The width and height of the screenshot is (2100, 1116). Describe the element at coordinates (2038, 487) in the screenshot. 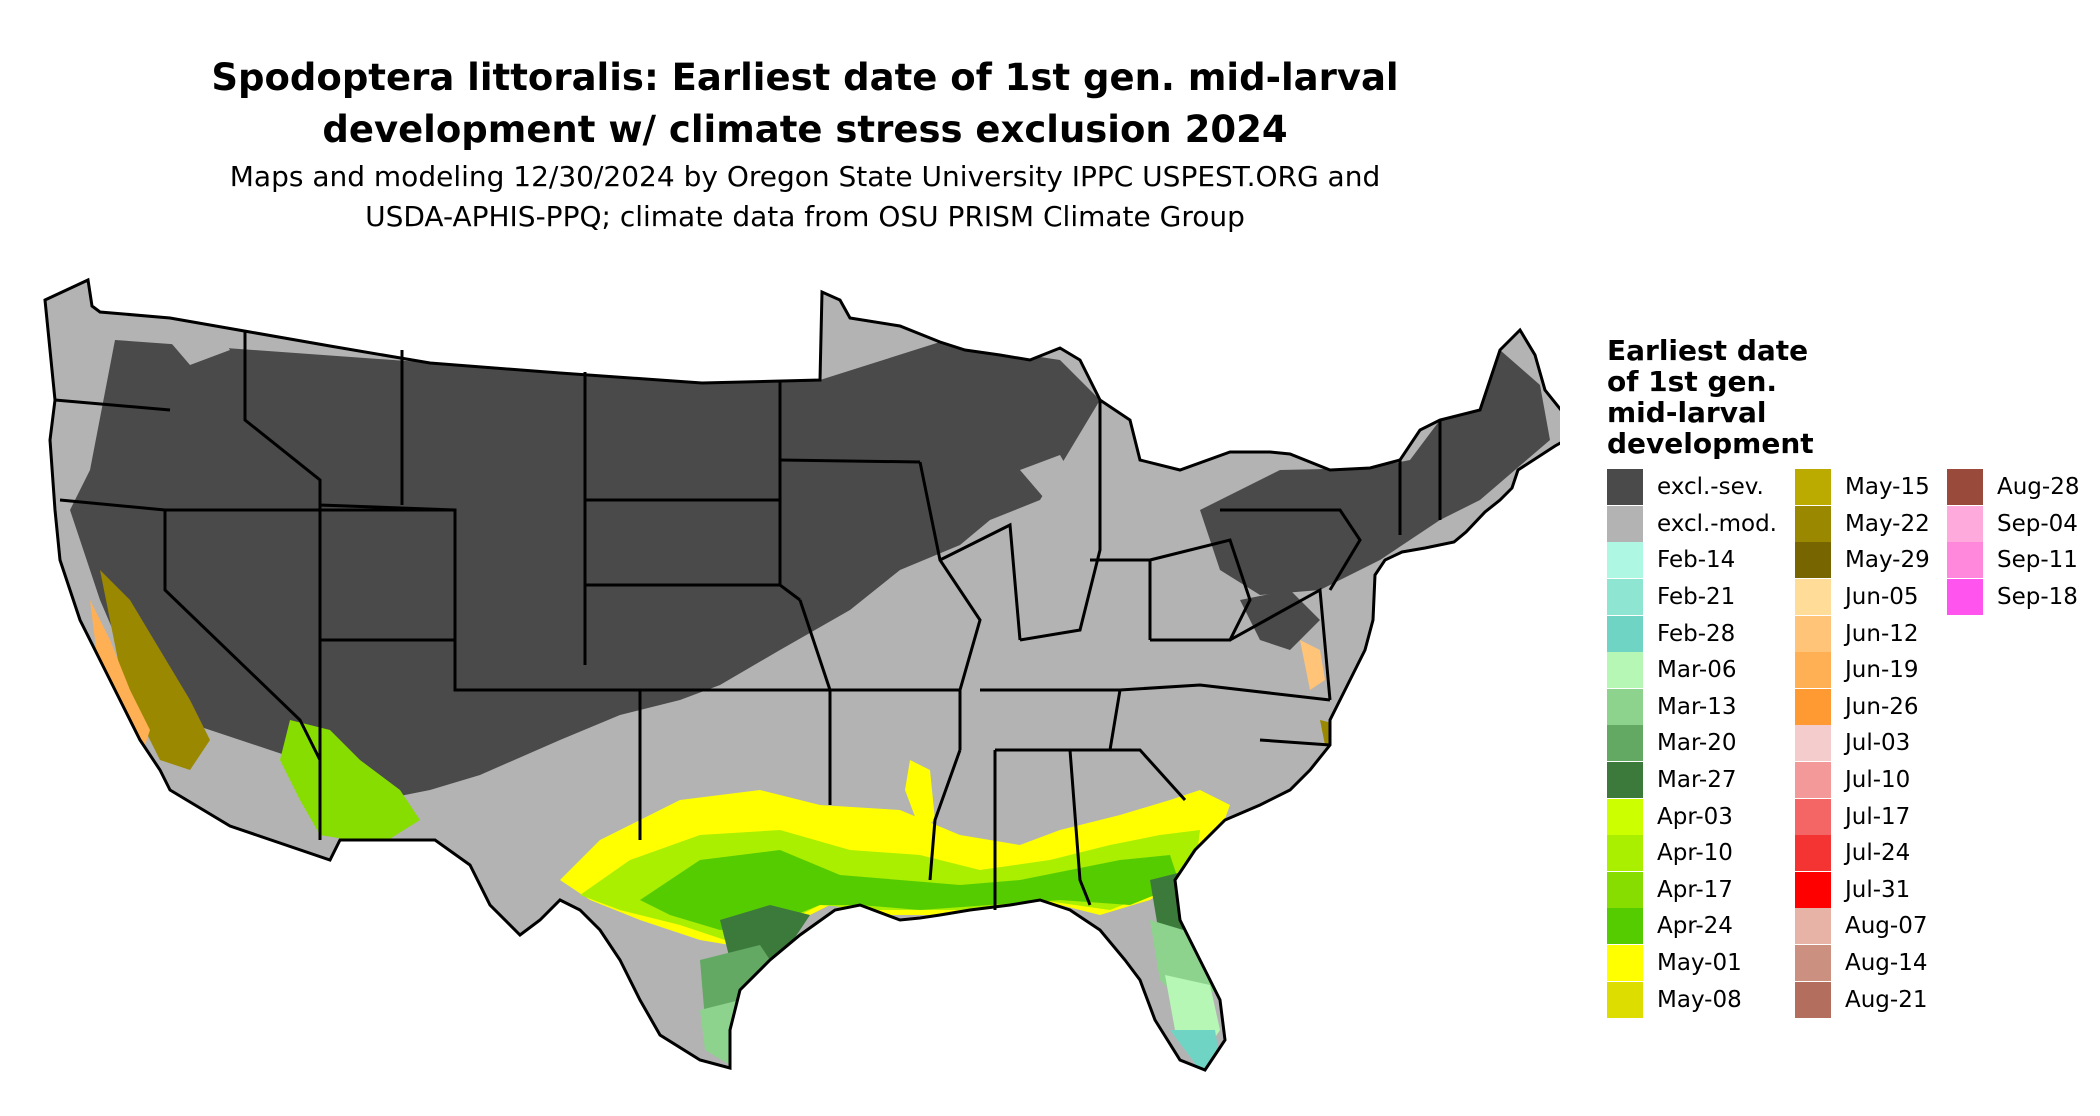

I see `legend-label: Aug-28` at that location.